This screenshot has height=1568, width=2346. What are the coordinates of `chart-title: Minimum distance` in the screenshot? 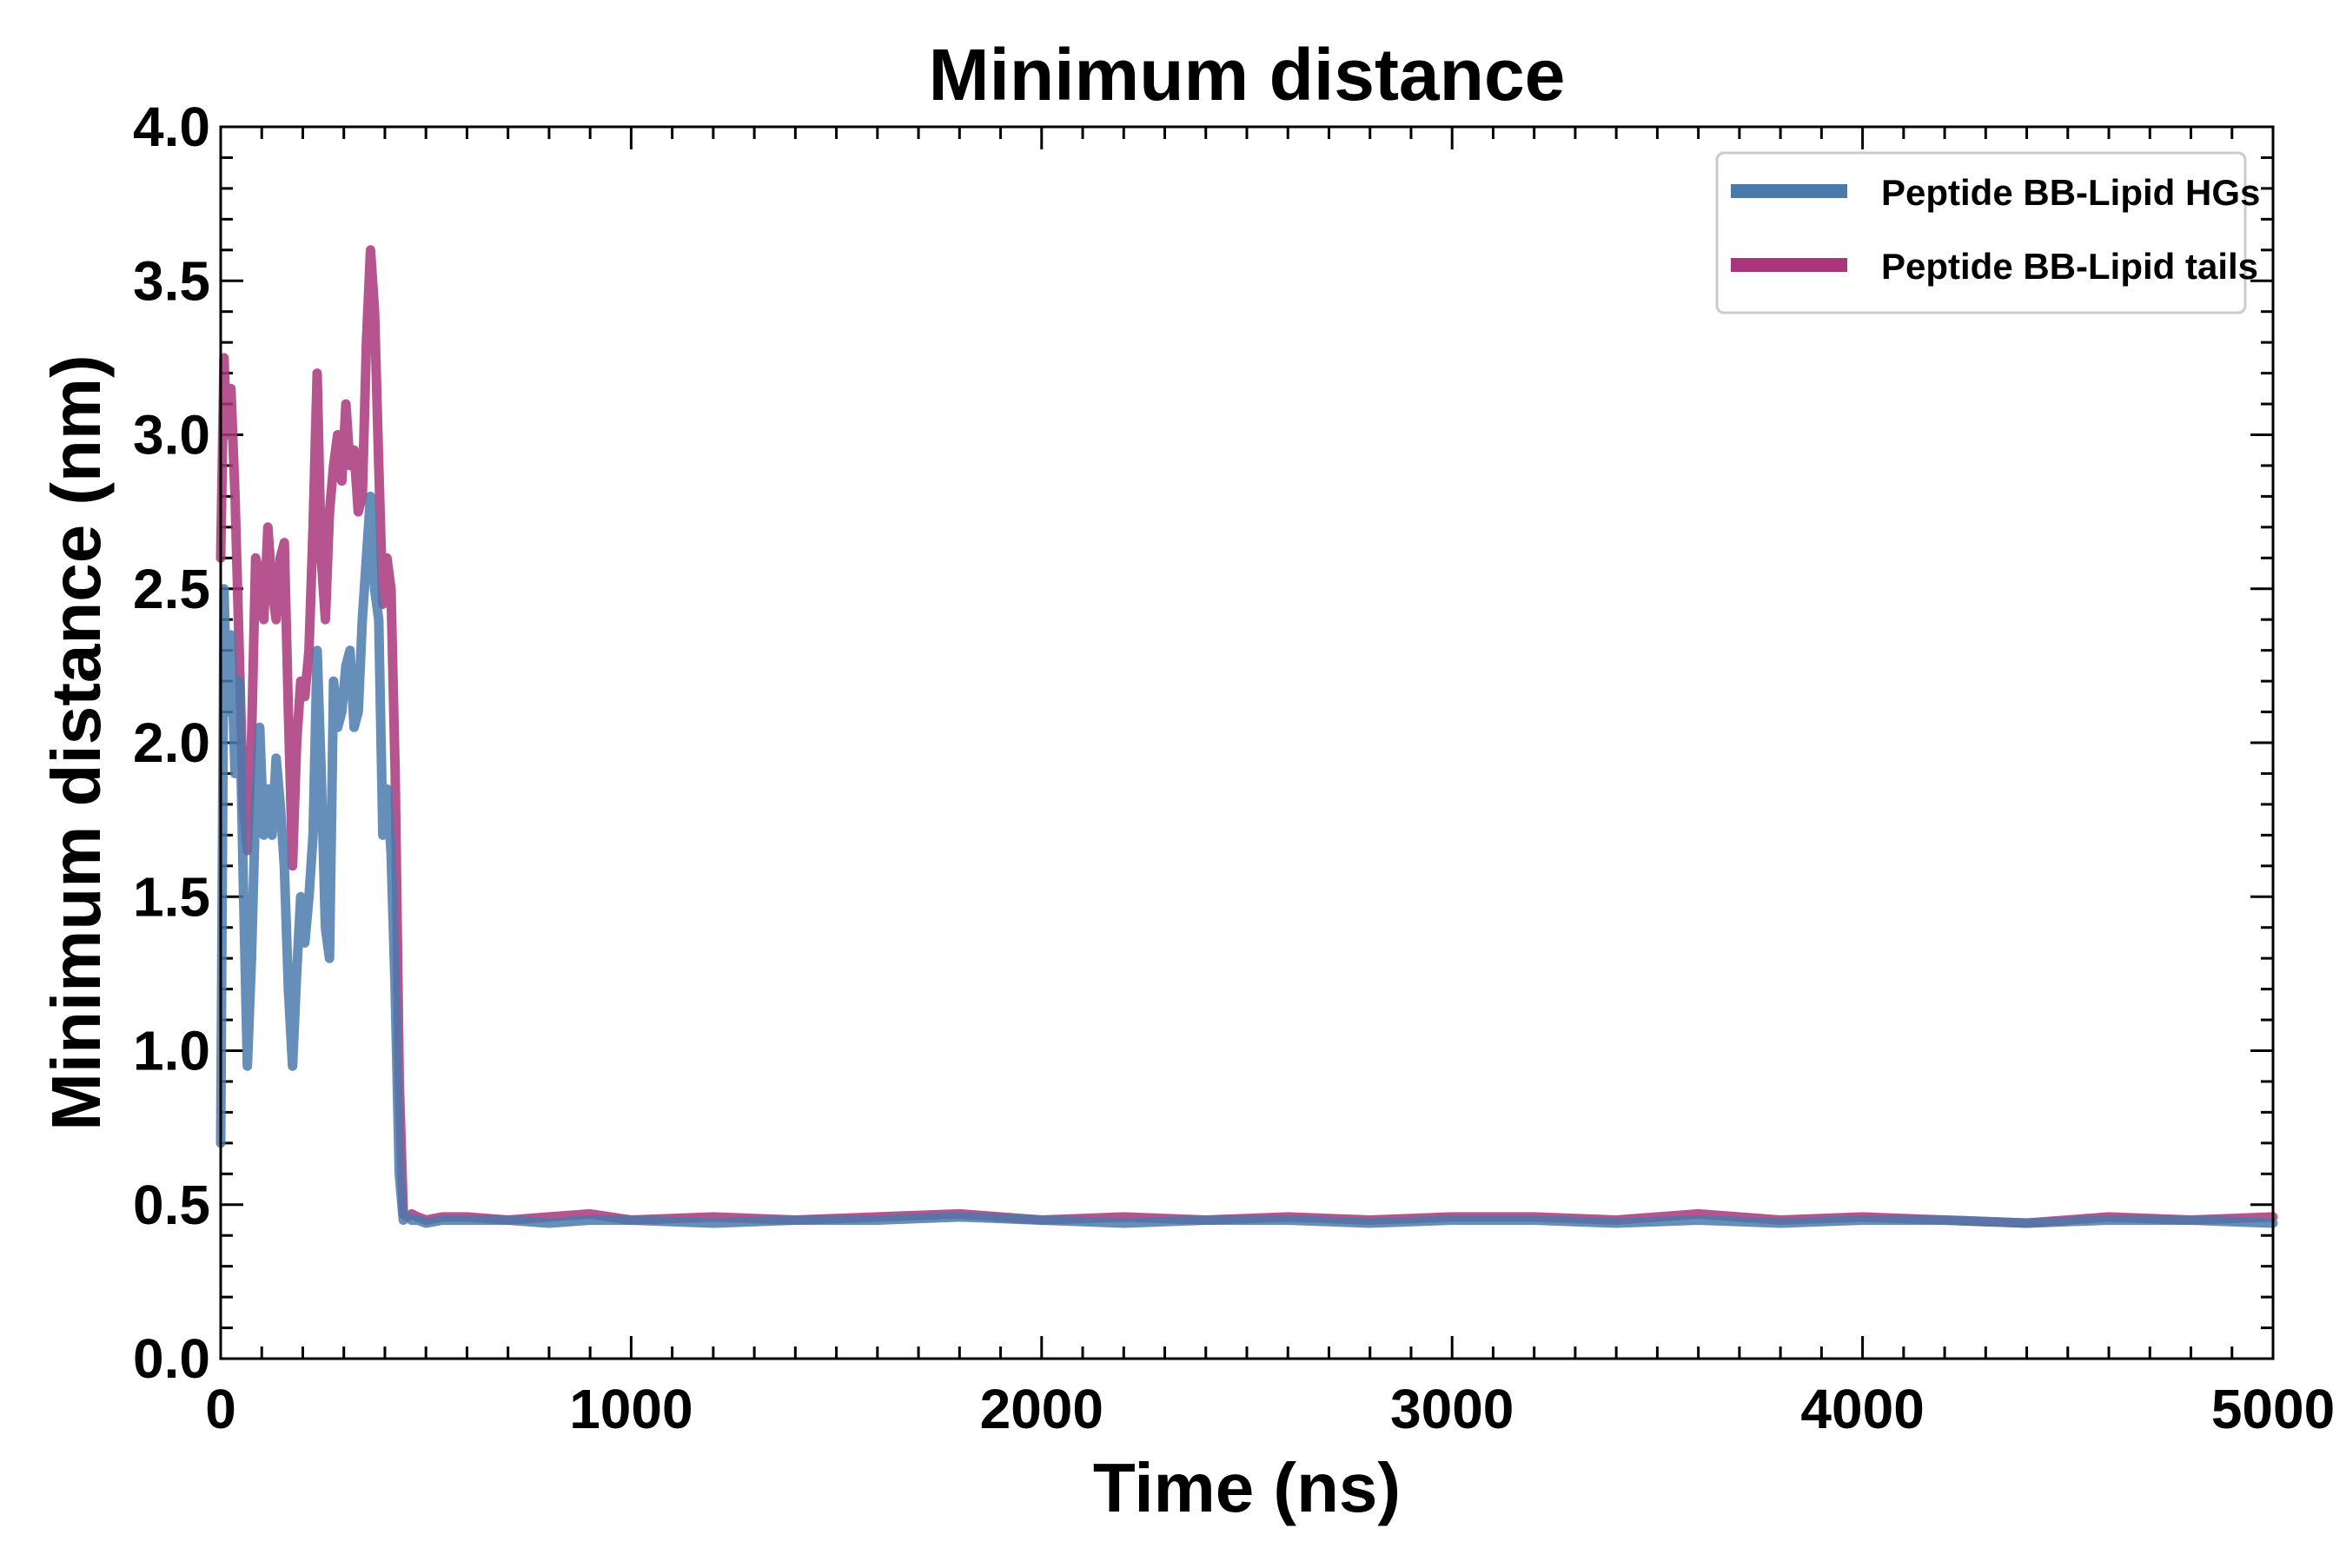 It's located at (1247, 75).